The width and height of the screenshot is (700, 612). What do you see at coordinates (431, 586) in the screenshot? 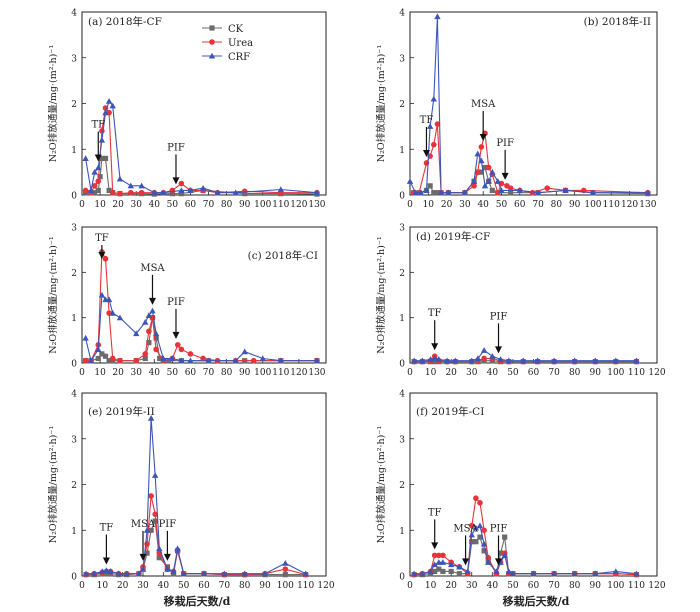
I see `x-tick-label: 10` at bounding box center [431, 586].